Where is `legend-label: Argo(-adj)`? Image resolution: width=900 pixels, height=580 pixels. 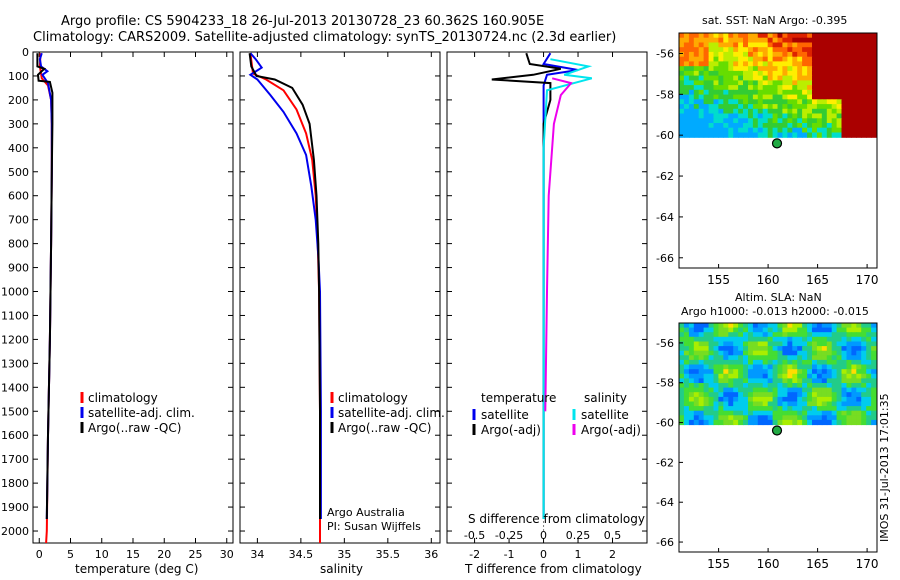 legend-label: Argo(-adj) is located at coordinates (611, 430).